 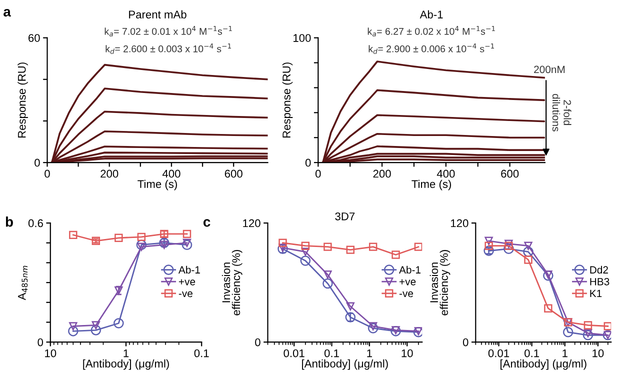 I want to click on y-axis-title: A$_{485nm}$, so click(x=23, y=283).